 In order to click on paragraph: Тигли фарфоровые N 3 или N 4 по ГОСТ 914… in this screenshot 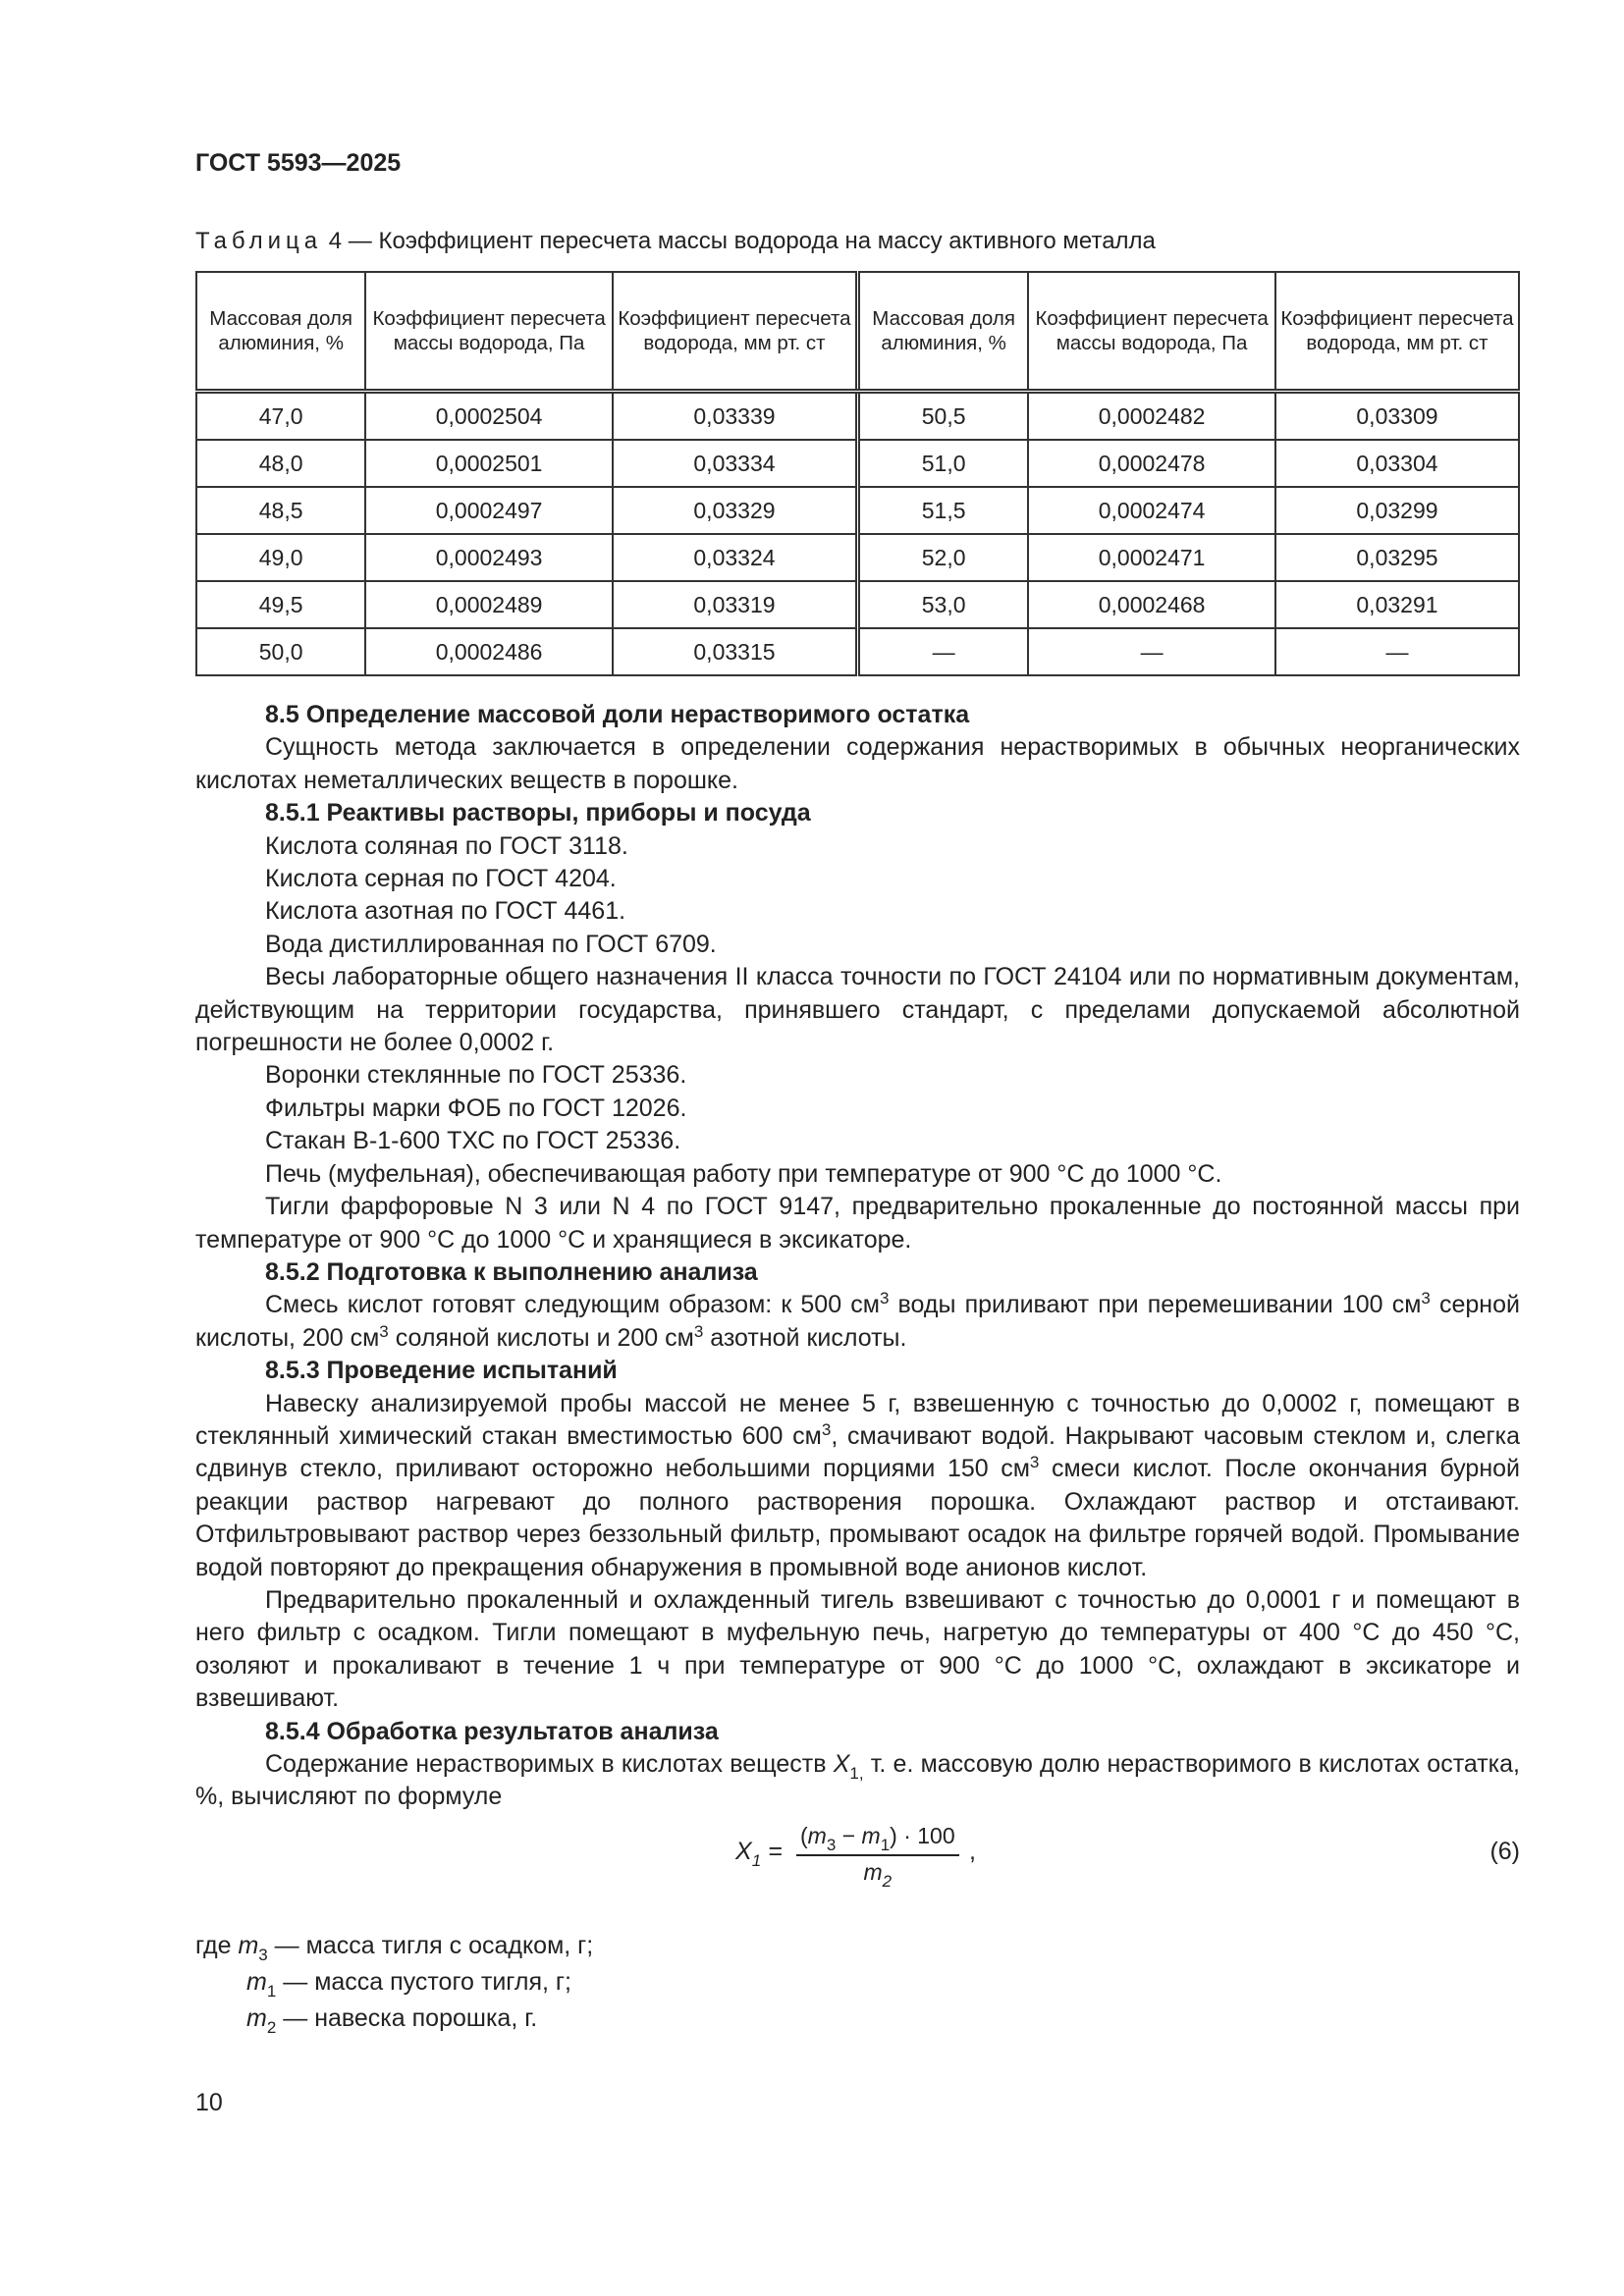, I will do `click(857, 1223)`.